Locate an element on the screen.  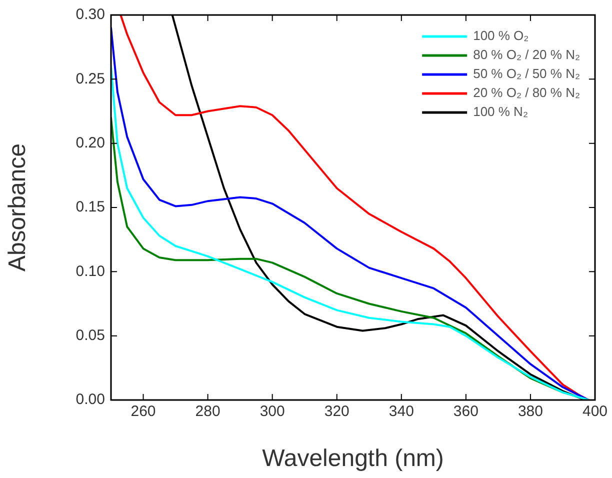
legend-label: 80 % O₂ / 20 % N₂ is located at coordinates (526, 54).